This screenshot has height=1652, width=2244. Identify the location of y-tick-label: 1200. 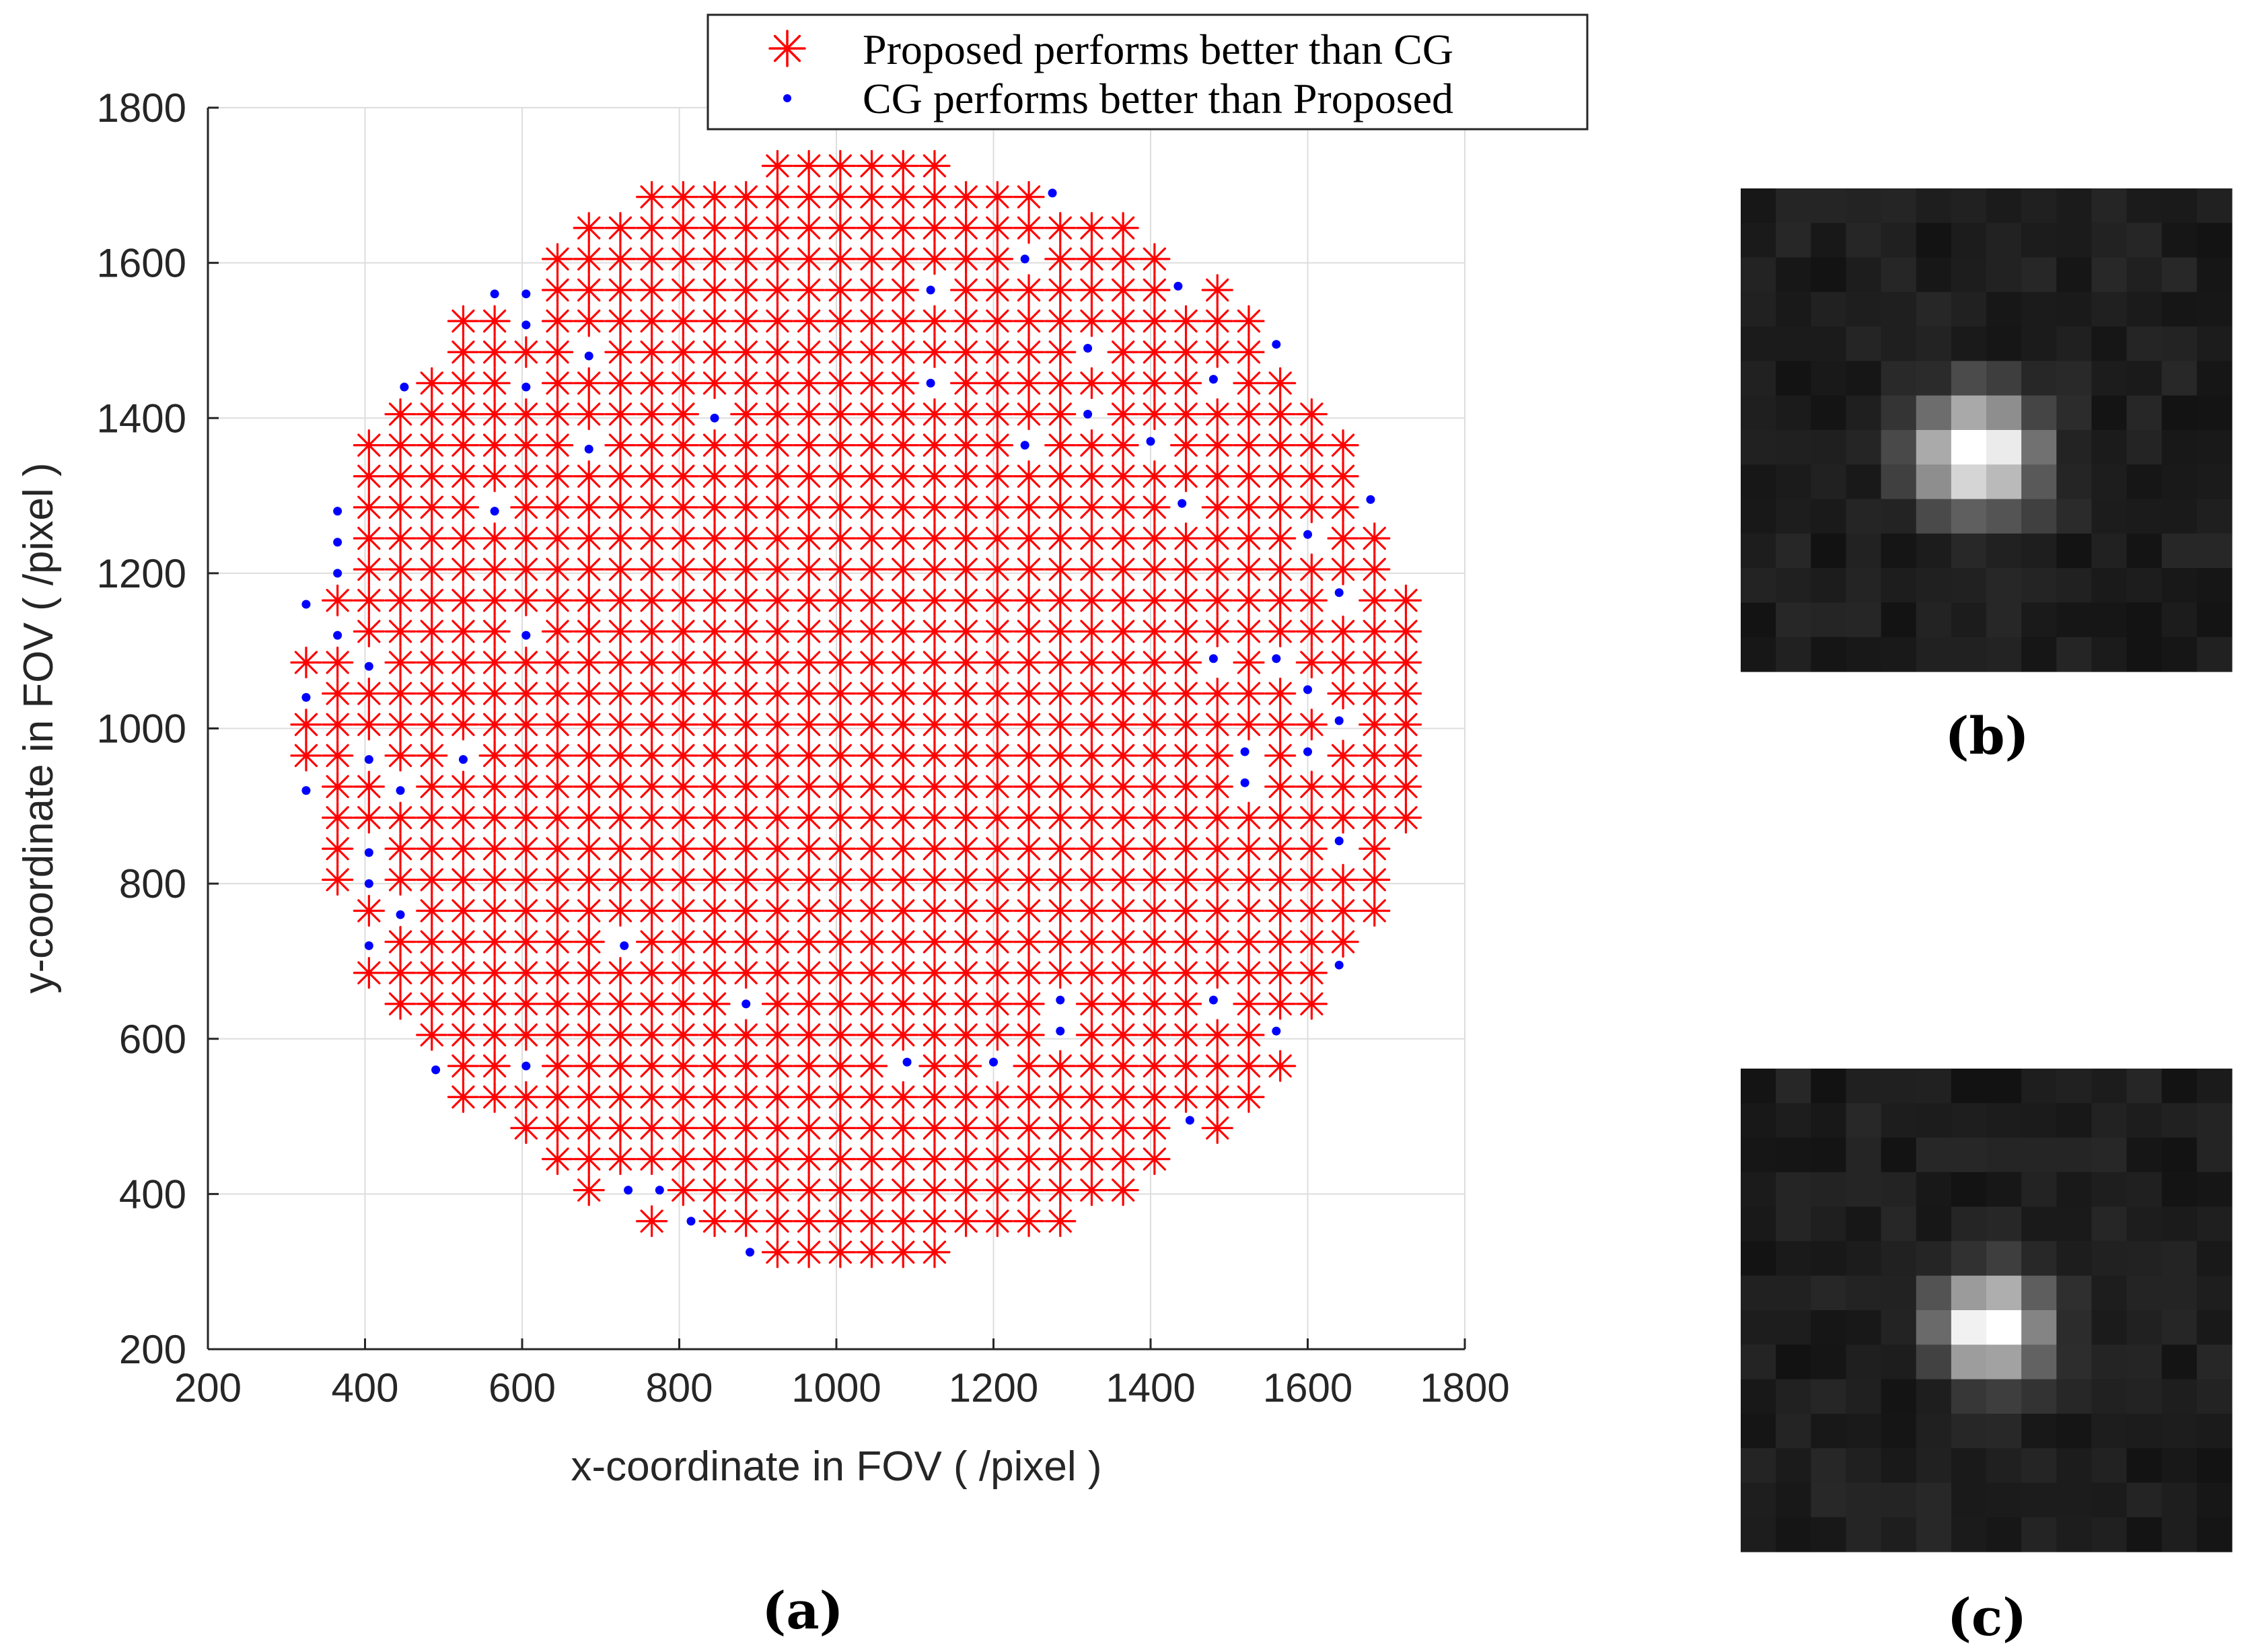
(141, 573).